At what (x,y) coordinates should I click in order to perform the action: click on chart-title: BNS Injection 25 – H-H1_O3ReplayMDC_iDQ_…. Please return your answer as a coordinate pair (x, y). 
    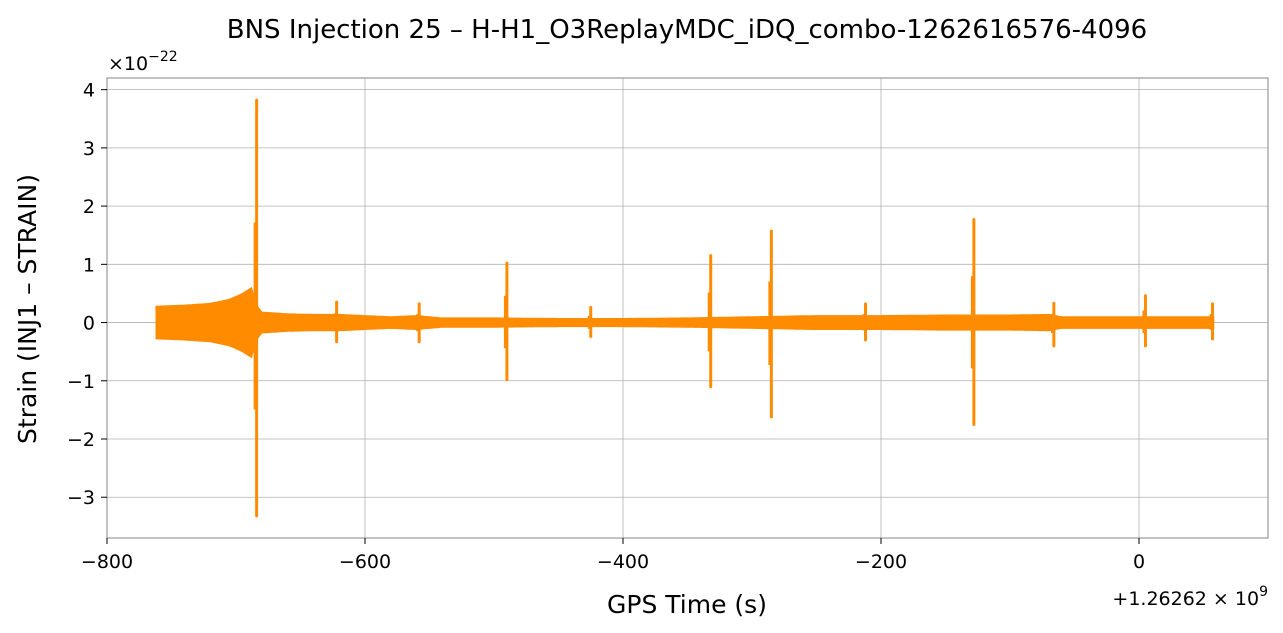
    Looking at the image, I should click on (687, 30).